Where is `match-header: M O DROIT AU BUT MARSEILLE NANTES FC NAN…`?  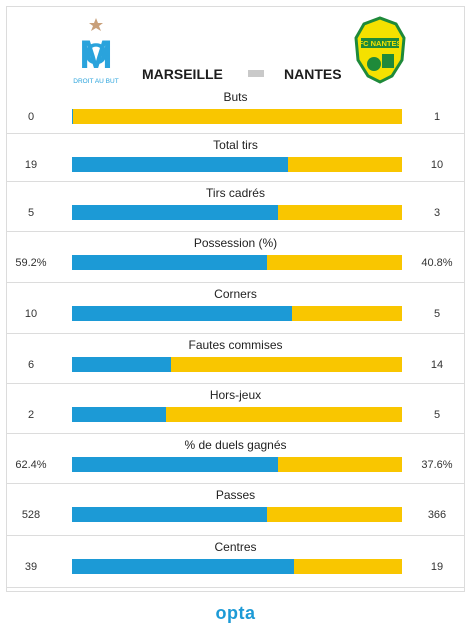 match-header: M O DROIT AU BUT MARSEILLE NANTES FC NAN… is located at coordinates (235, 46).